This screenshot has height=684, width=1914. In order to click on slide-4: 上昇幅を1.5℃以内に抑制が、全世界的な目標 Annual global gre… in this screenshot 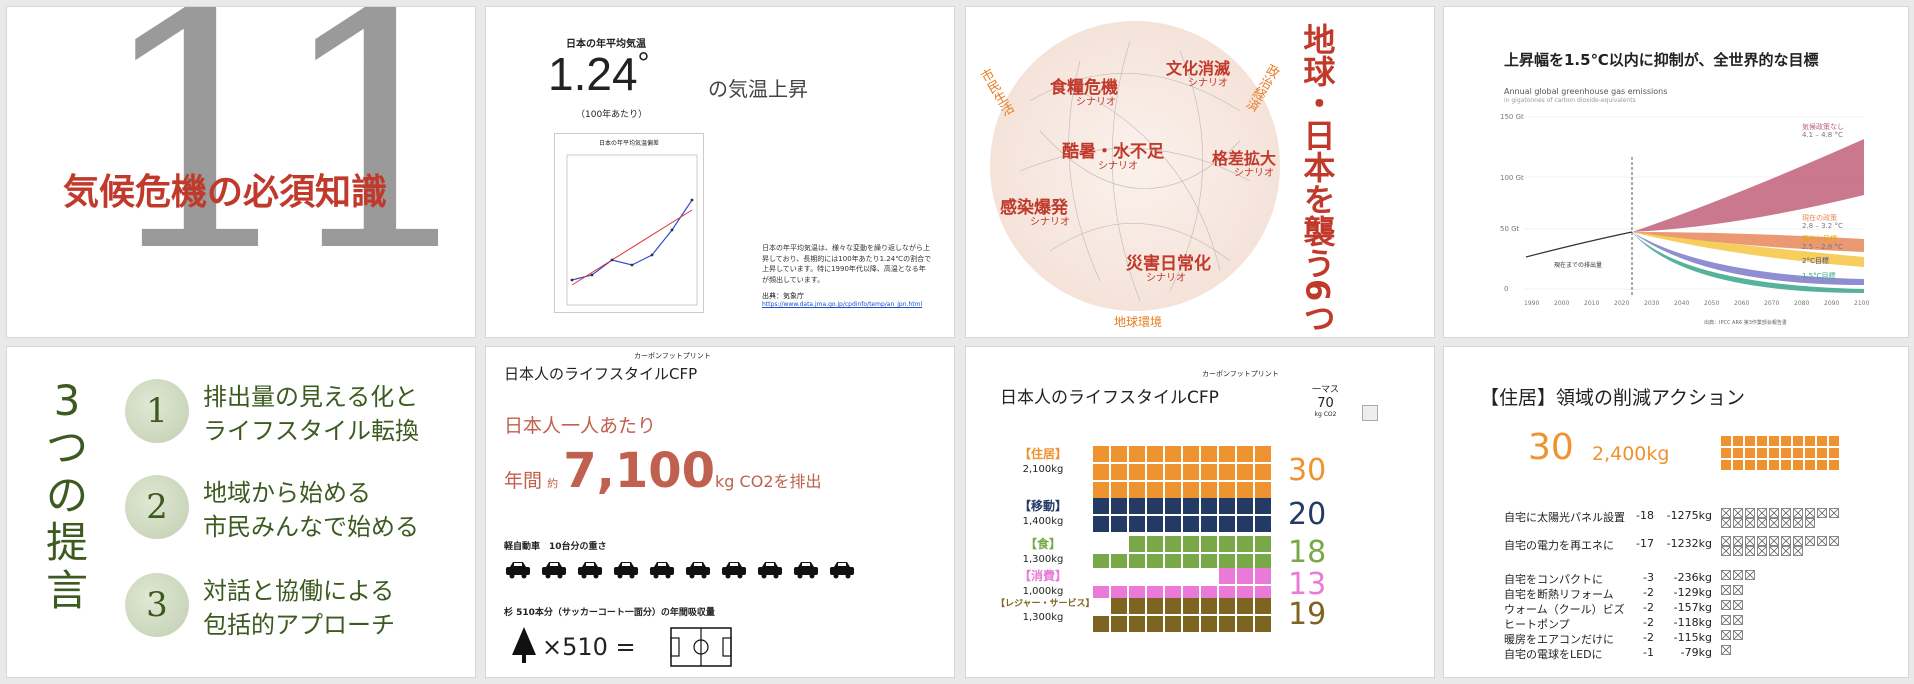, I will do `click(1676, 172)`.